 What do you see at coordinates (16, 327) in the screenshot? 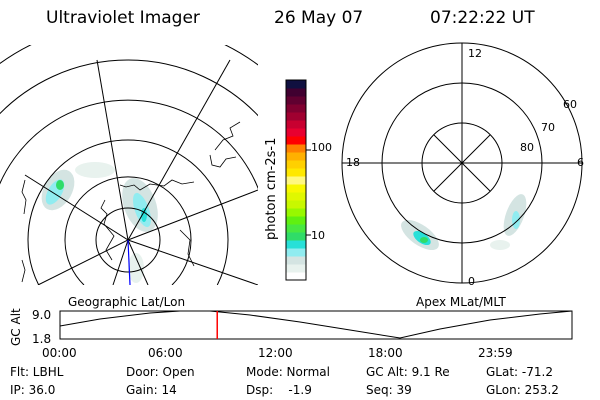
I see `altitude-ylabel: GC Alt` at bounding box center [16, 327].